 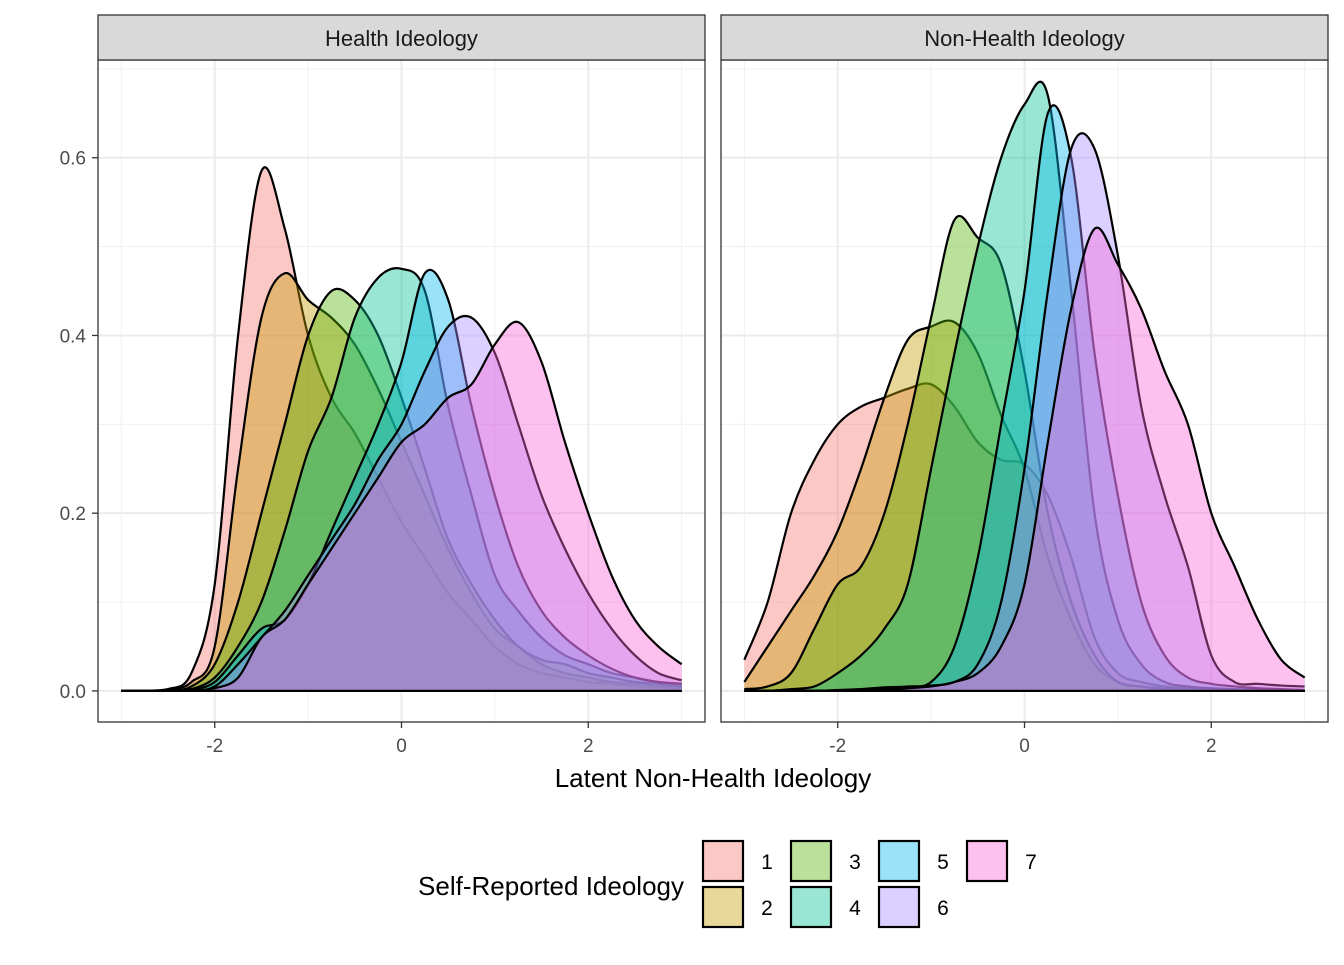 I want to click on y-tick-label: 0.6, so click(x=73, y=159).